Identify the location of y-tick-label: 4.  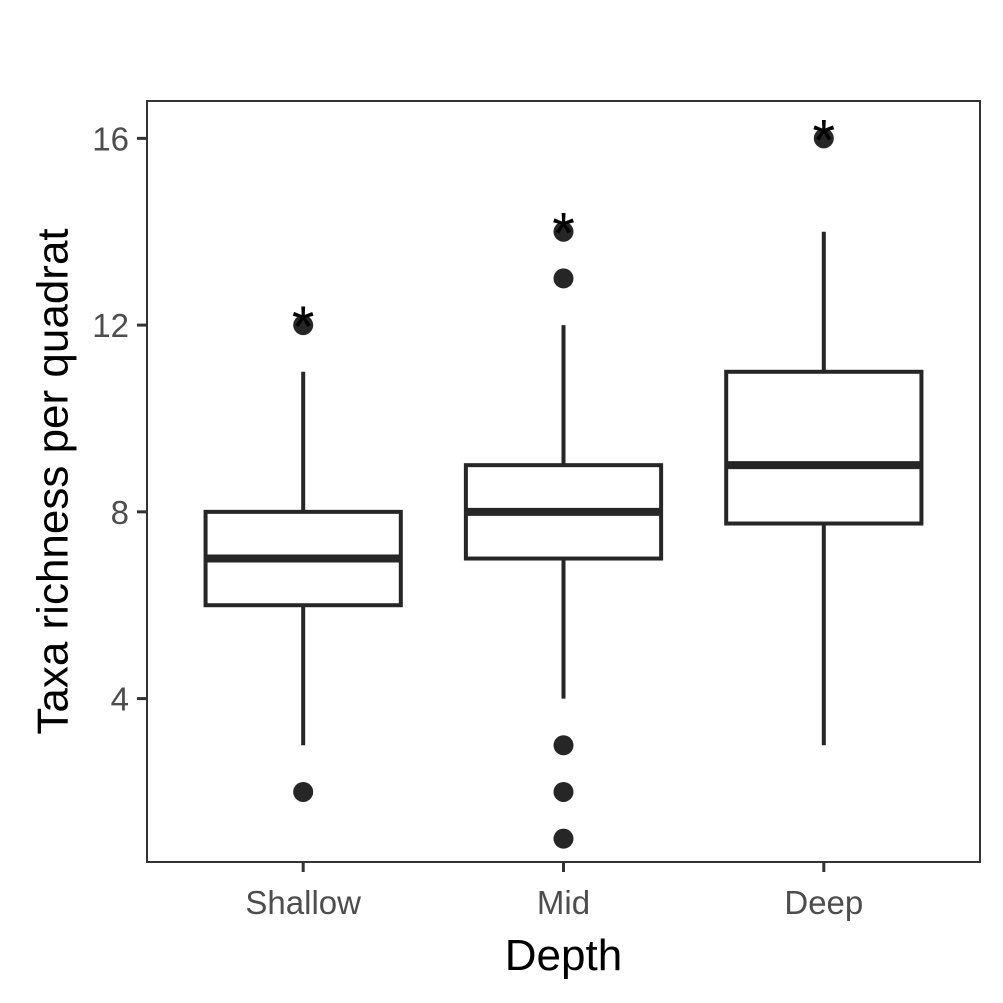
(120, 699).